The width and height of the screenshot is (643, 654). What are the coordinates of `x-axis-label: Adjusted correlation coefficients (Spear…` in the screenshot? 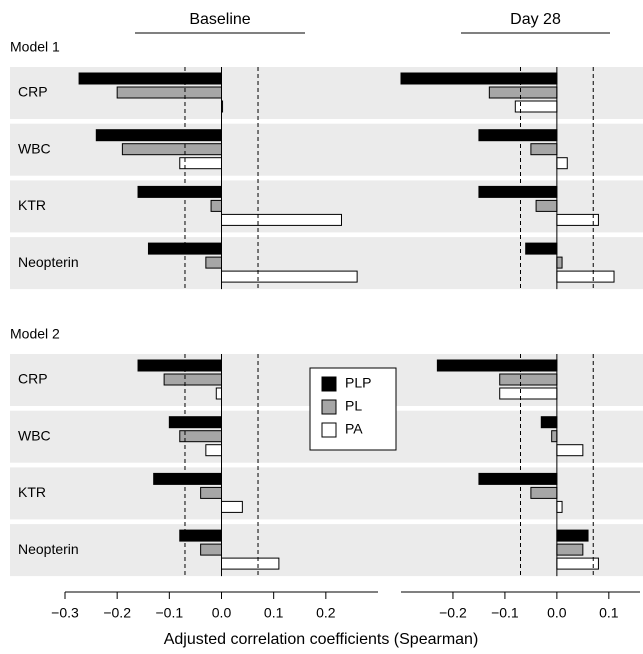 It's located at (321, 639).